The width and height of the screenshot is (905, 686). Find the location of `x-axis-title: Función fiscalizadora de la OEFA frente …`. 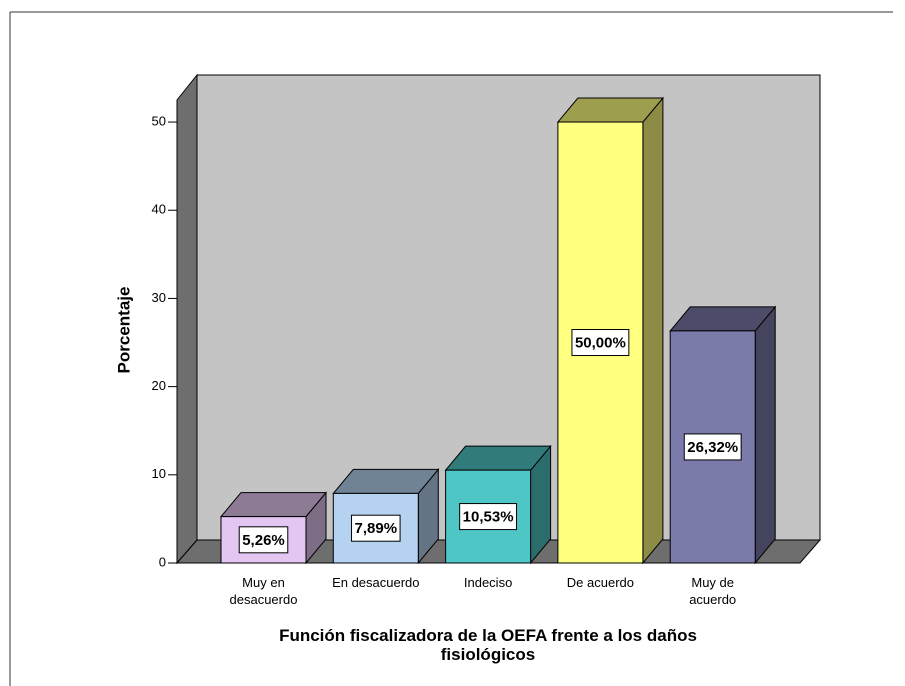

x-axis-title: Función fiscalizadora de la OEFA frente … is located at coordinates (488, 645).